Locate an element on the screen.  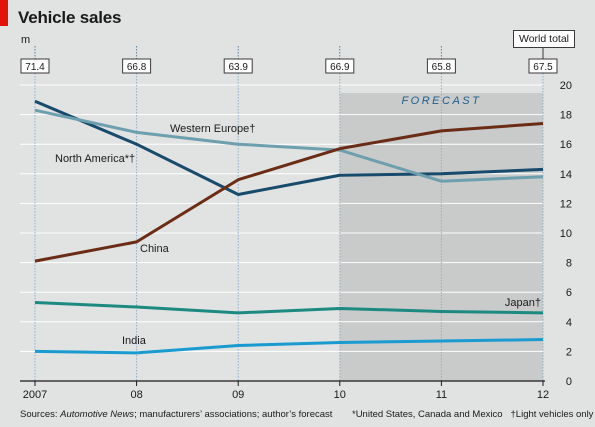
series-label-japan: Japan† is located at coordinates (523, 303).